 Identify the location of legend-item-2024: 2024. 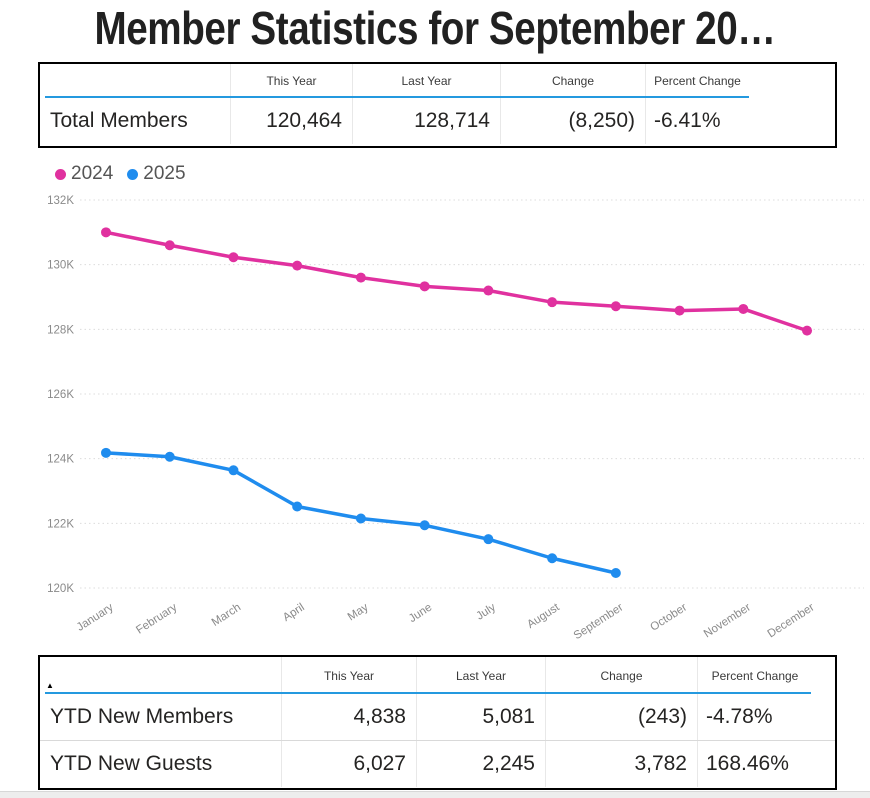
(84, 174).